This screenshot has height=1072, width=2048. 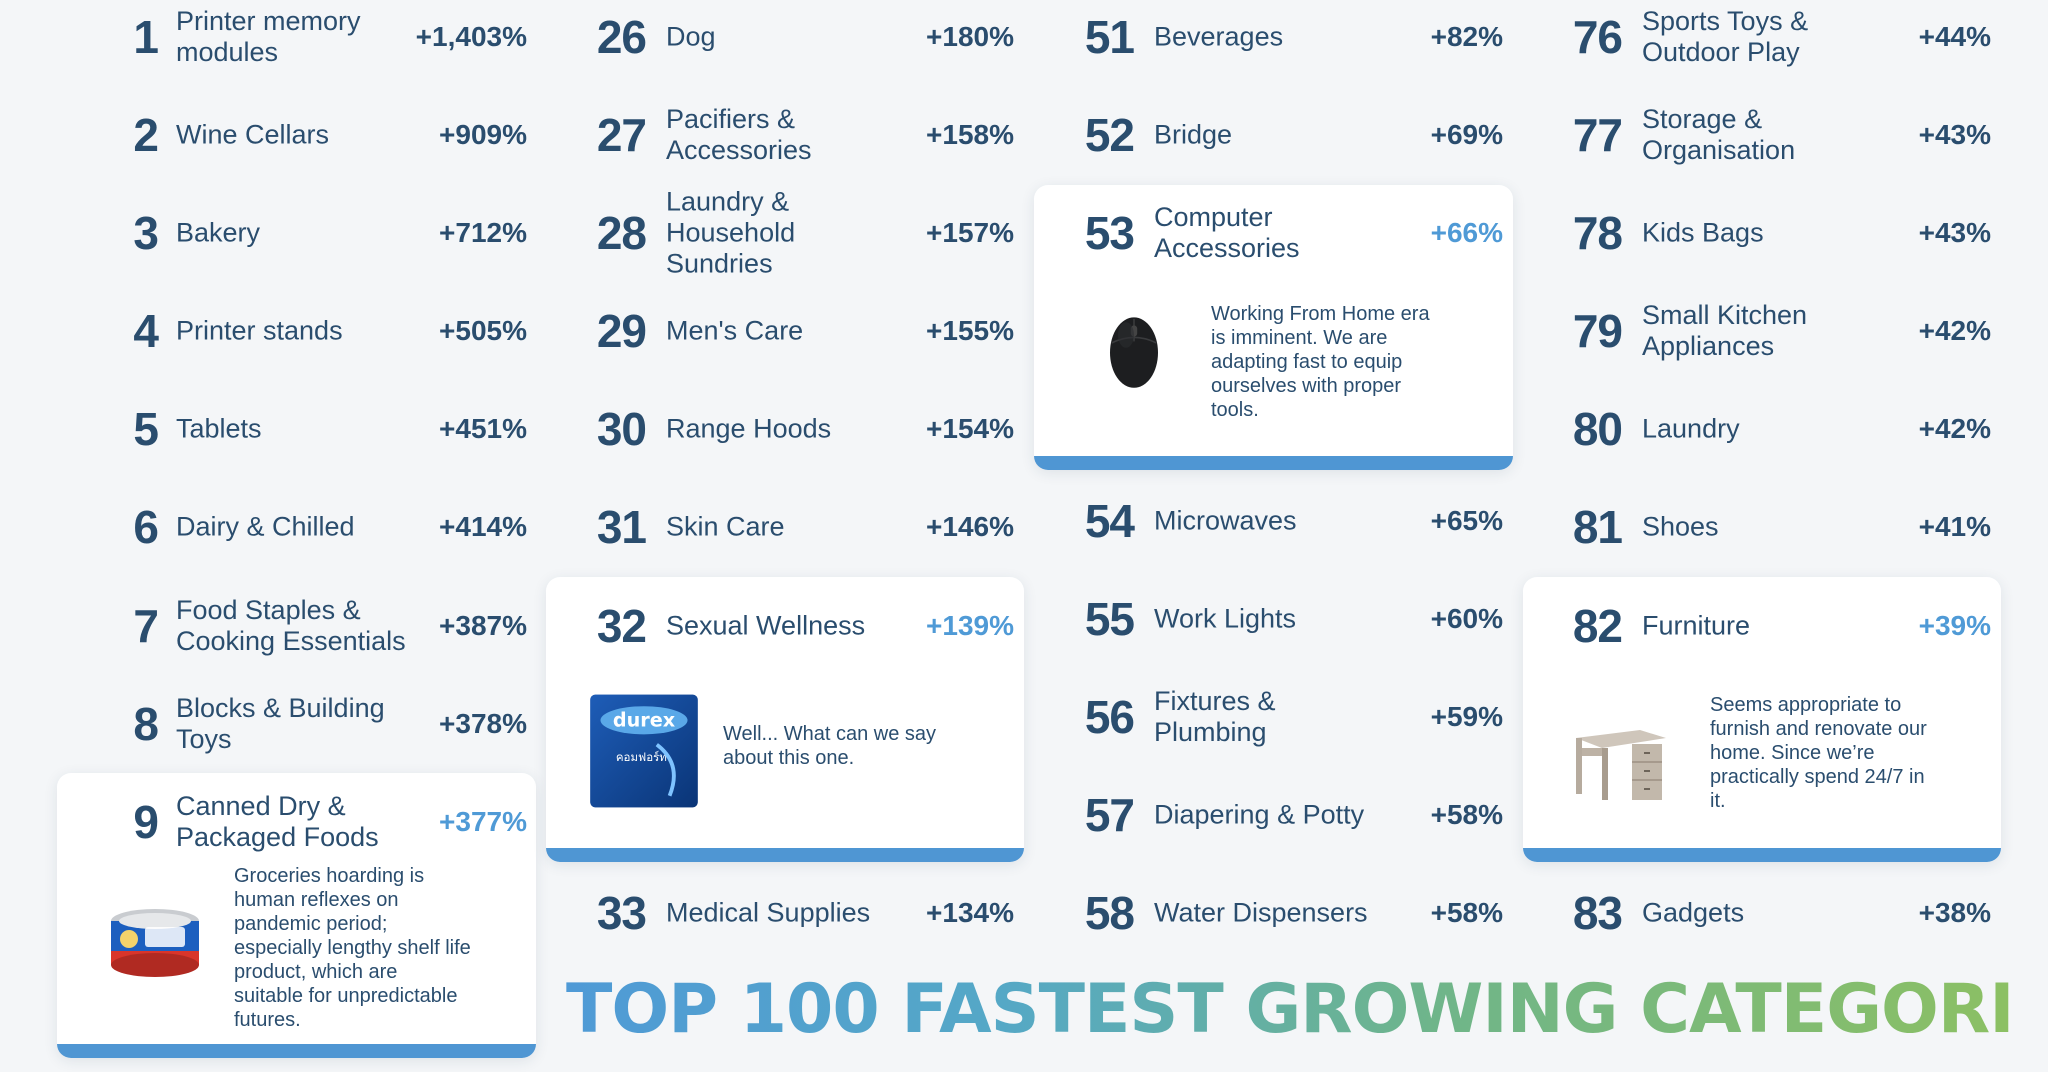 I want to click on growth-percent: +451%, so click(x=483, y=428).